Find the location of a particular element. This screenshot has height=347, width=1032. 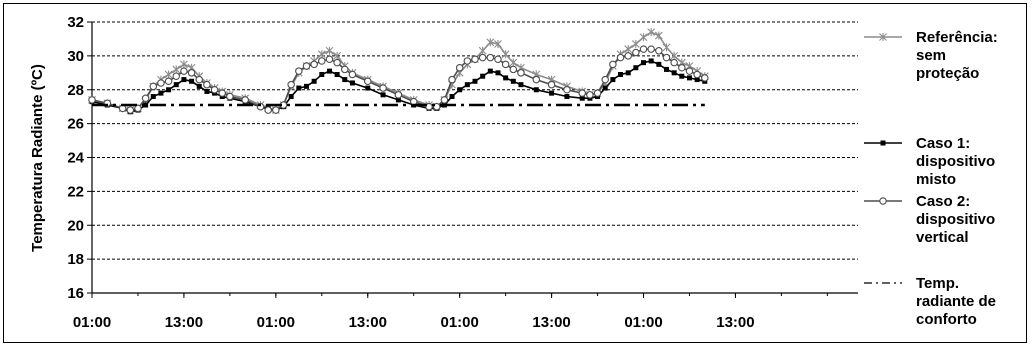

legend-label: radiante de is located at coordinates (956, 301).